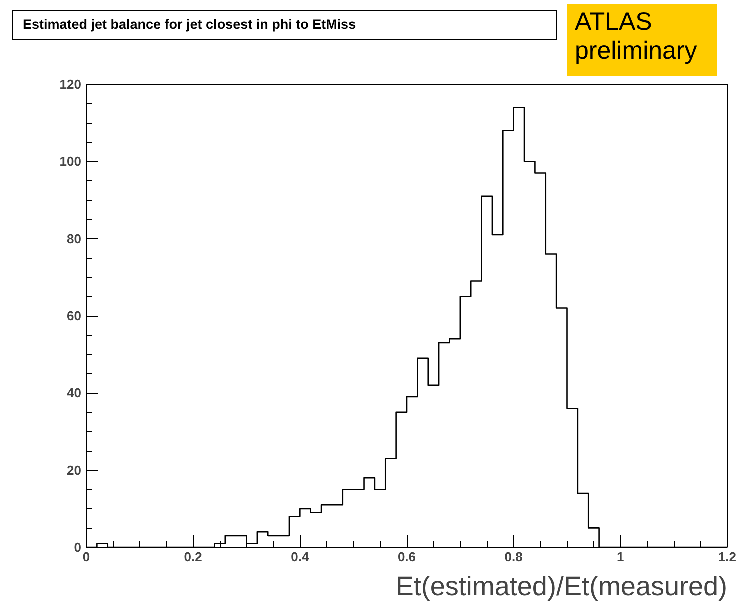 The height and width of the screenshot is (612, 742). Describe the element at coordinates (74, 470) in the screenshot. I see `y-tick-label: 20` at that location.